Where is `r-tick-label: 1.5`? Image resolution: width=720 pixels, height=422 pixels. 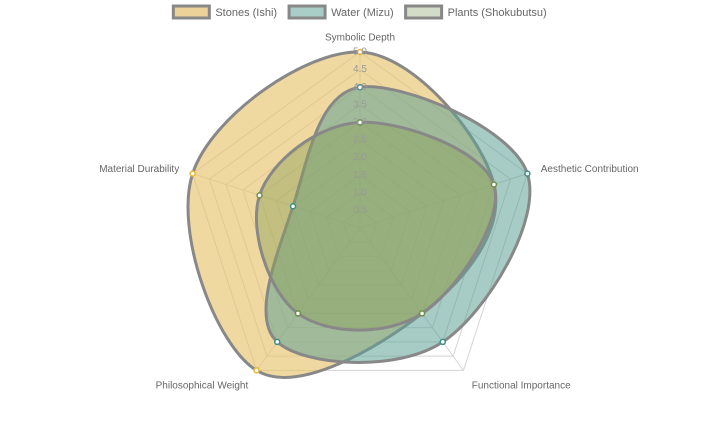 r-tick-label: 1.5 is located at coordinates (360, 175).